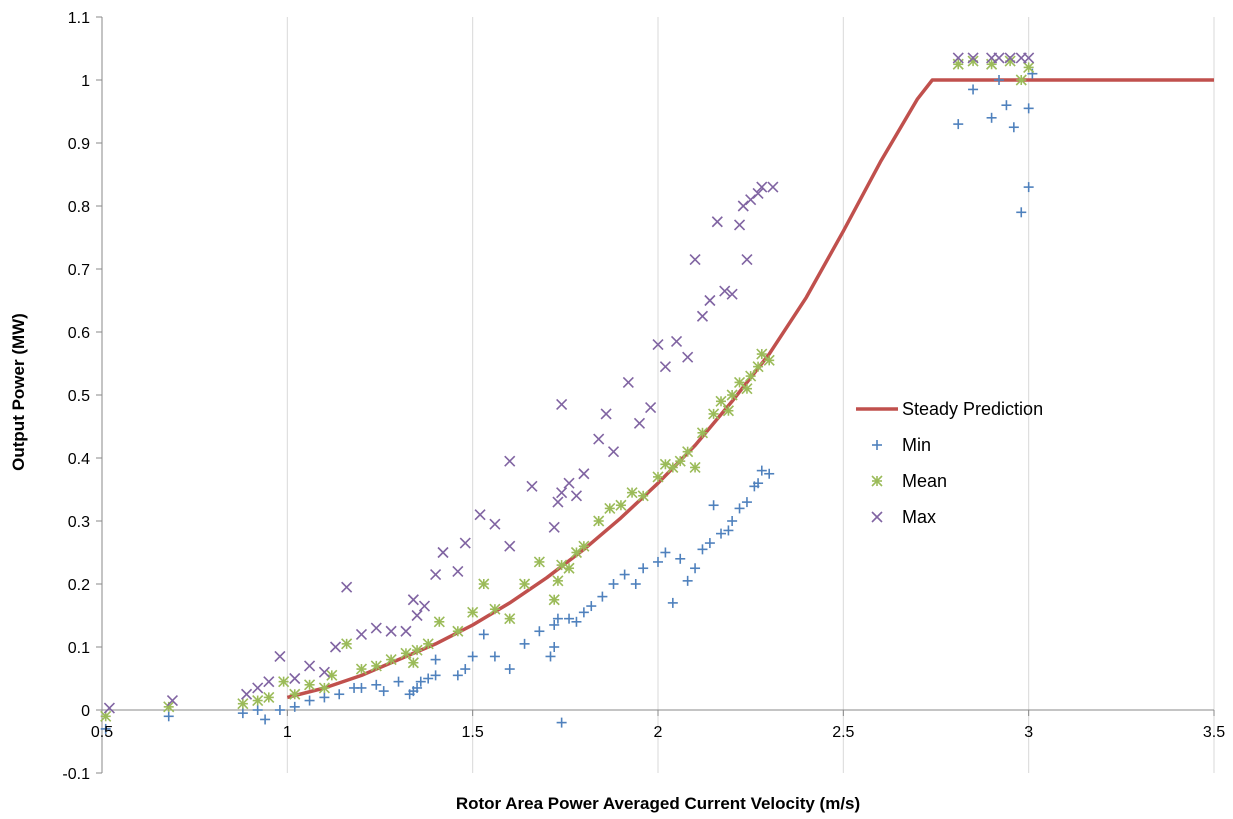 This screenshot has height=819, width=1233. What do you see at coordinates (79, 585) in the screenshot?
I see `y-tick-label: 0.2` at bounding box center [79, 585].